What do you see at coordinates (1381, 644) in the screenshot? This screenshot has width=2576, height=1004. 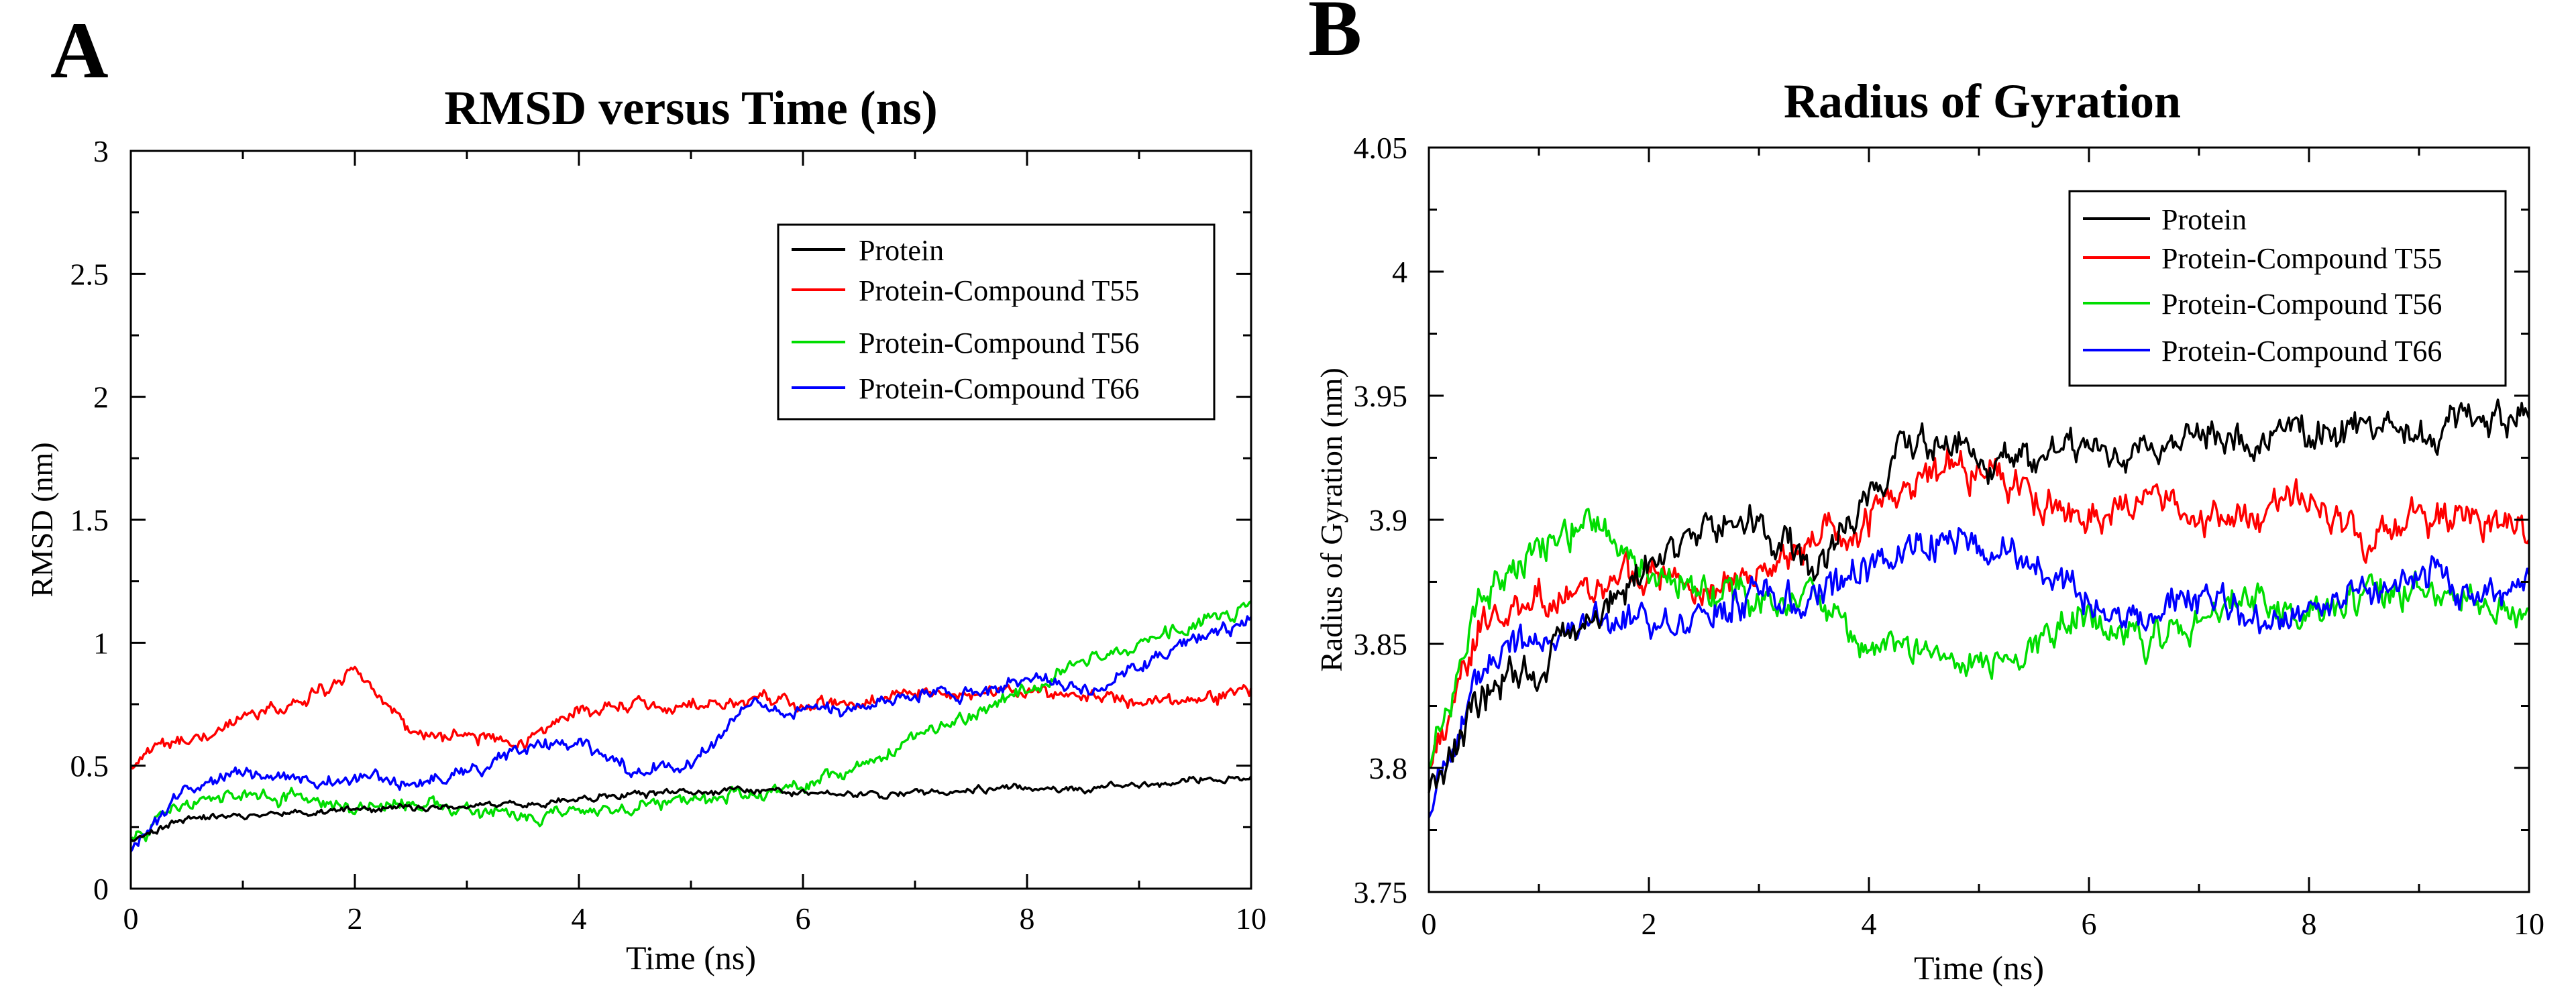 I see `y-tick-label: 3.85` at bounding box center [1381, 644].